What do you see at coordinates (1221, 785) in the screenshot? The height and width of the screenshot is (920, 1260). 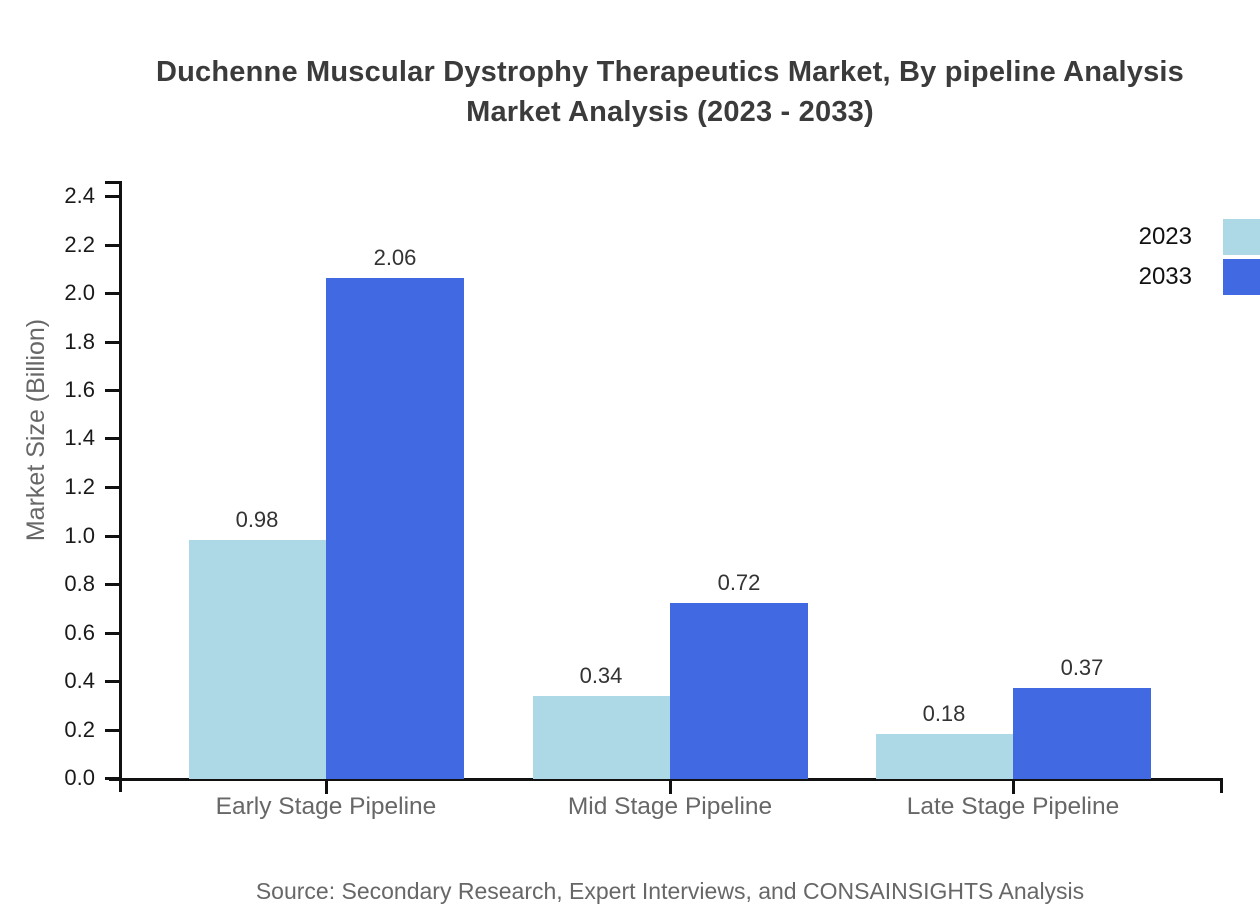 I see `x-axis-end-cap` at bounding box center [1221, 785].